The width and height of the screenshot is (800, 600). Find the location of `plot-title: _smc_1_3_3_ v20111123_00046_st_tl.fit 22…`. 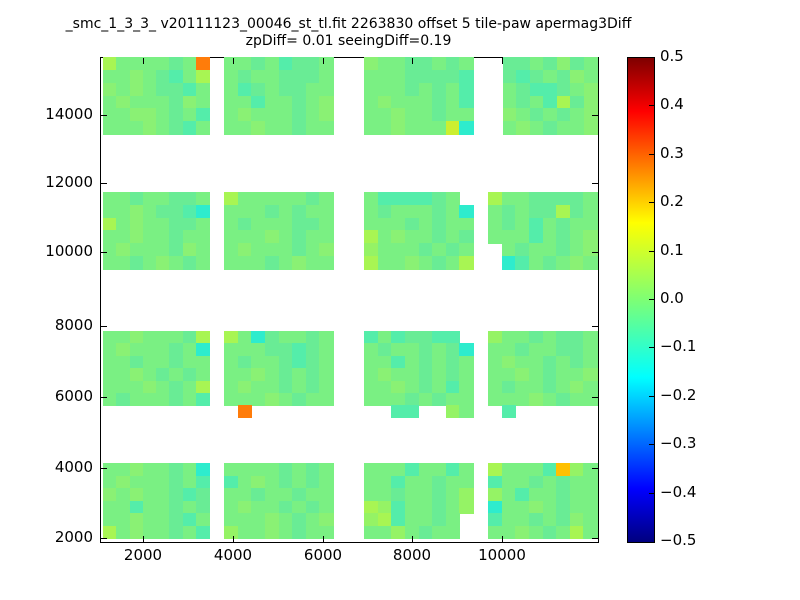

plot-title: _smc_1_3_3_ v20111123_00046_st_tl.fit 22… is located at coordinates (348, 24).